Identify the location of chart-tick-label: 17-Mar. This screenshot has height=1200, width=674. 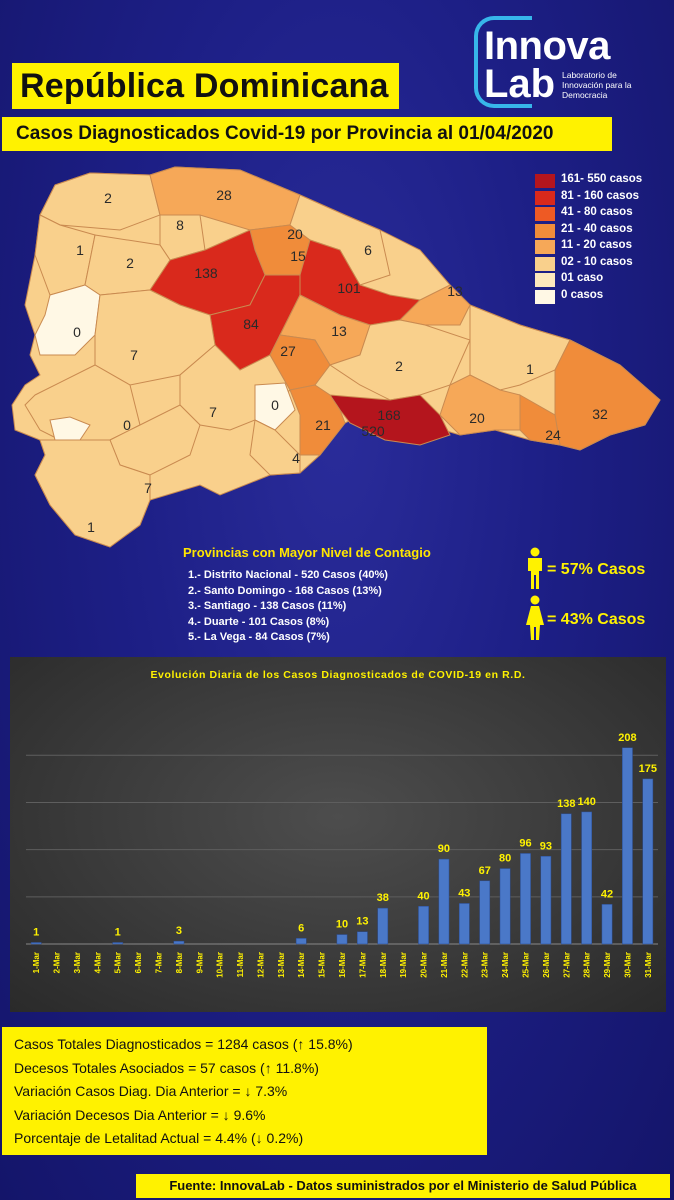
(362, 965).